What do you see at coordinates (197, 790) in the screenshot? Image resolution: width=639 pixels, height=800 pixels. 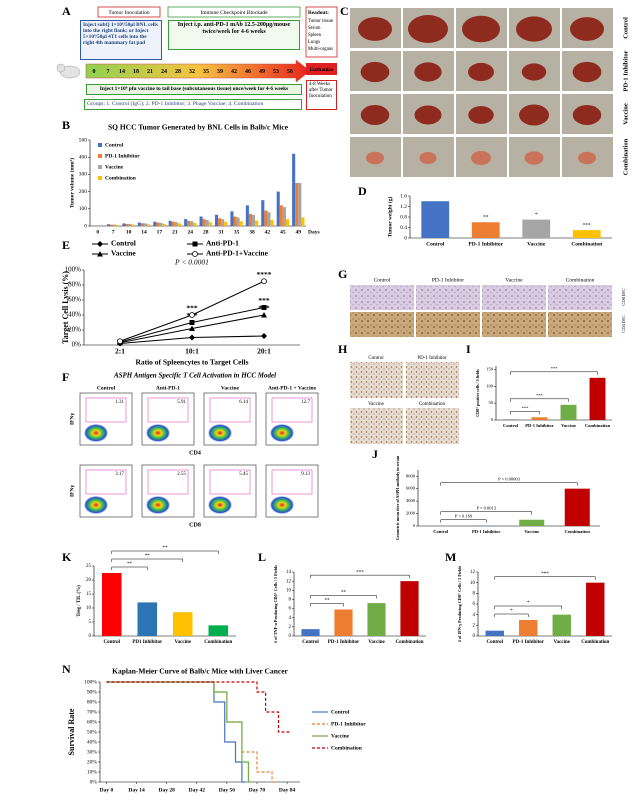 I see `x-tick-label: Day 42` at bounding box center [197, 790].